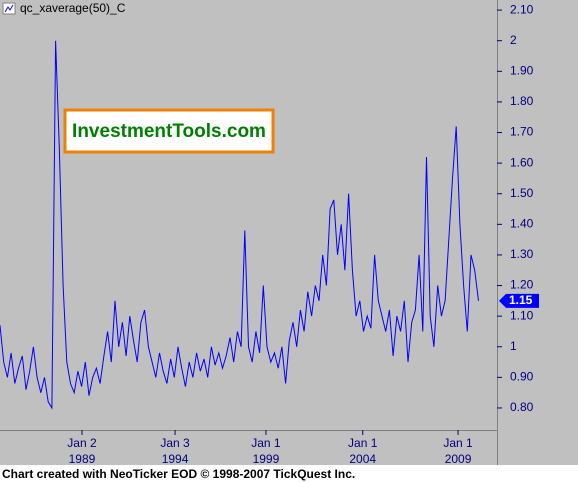 Image resolution: width=578 pixels, height=483 pixels. What do you see at coordinates (522, 70) in the screenshot?
I see `y-tick-label: 1.90` at bounding box center [522, 70].